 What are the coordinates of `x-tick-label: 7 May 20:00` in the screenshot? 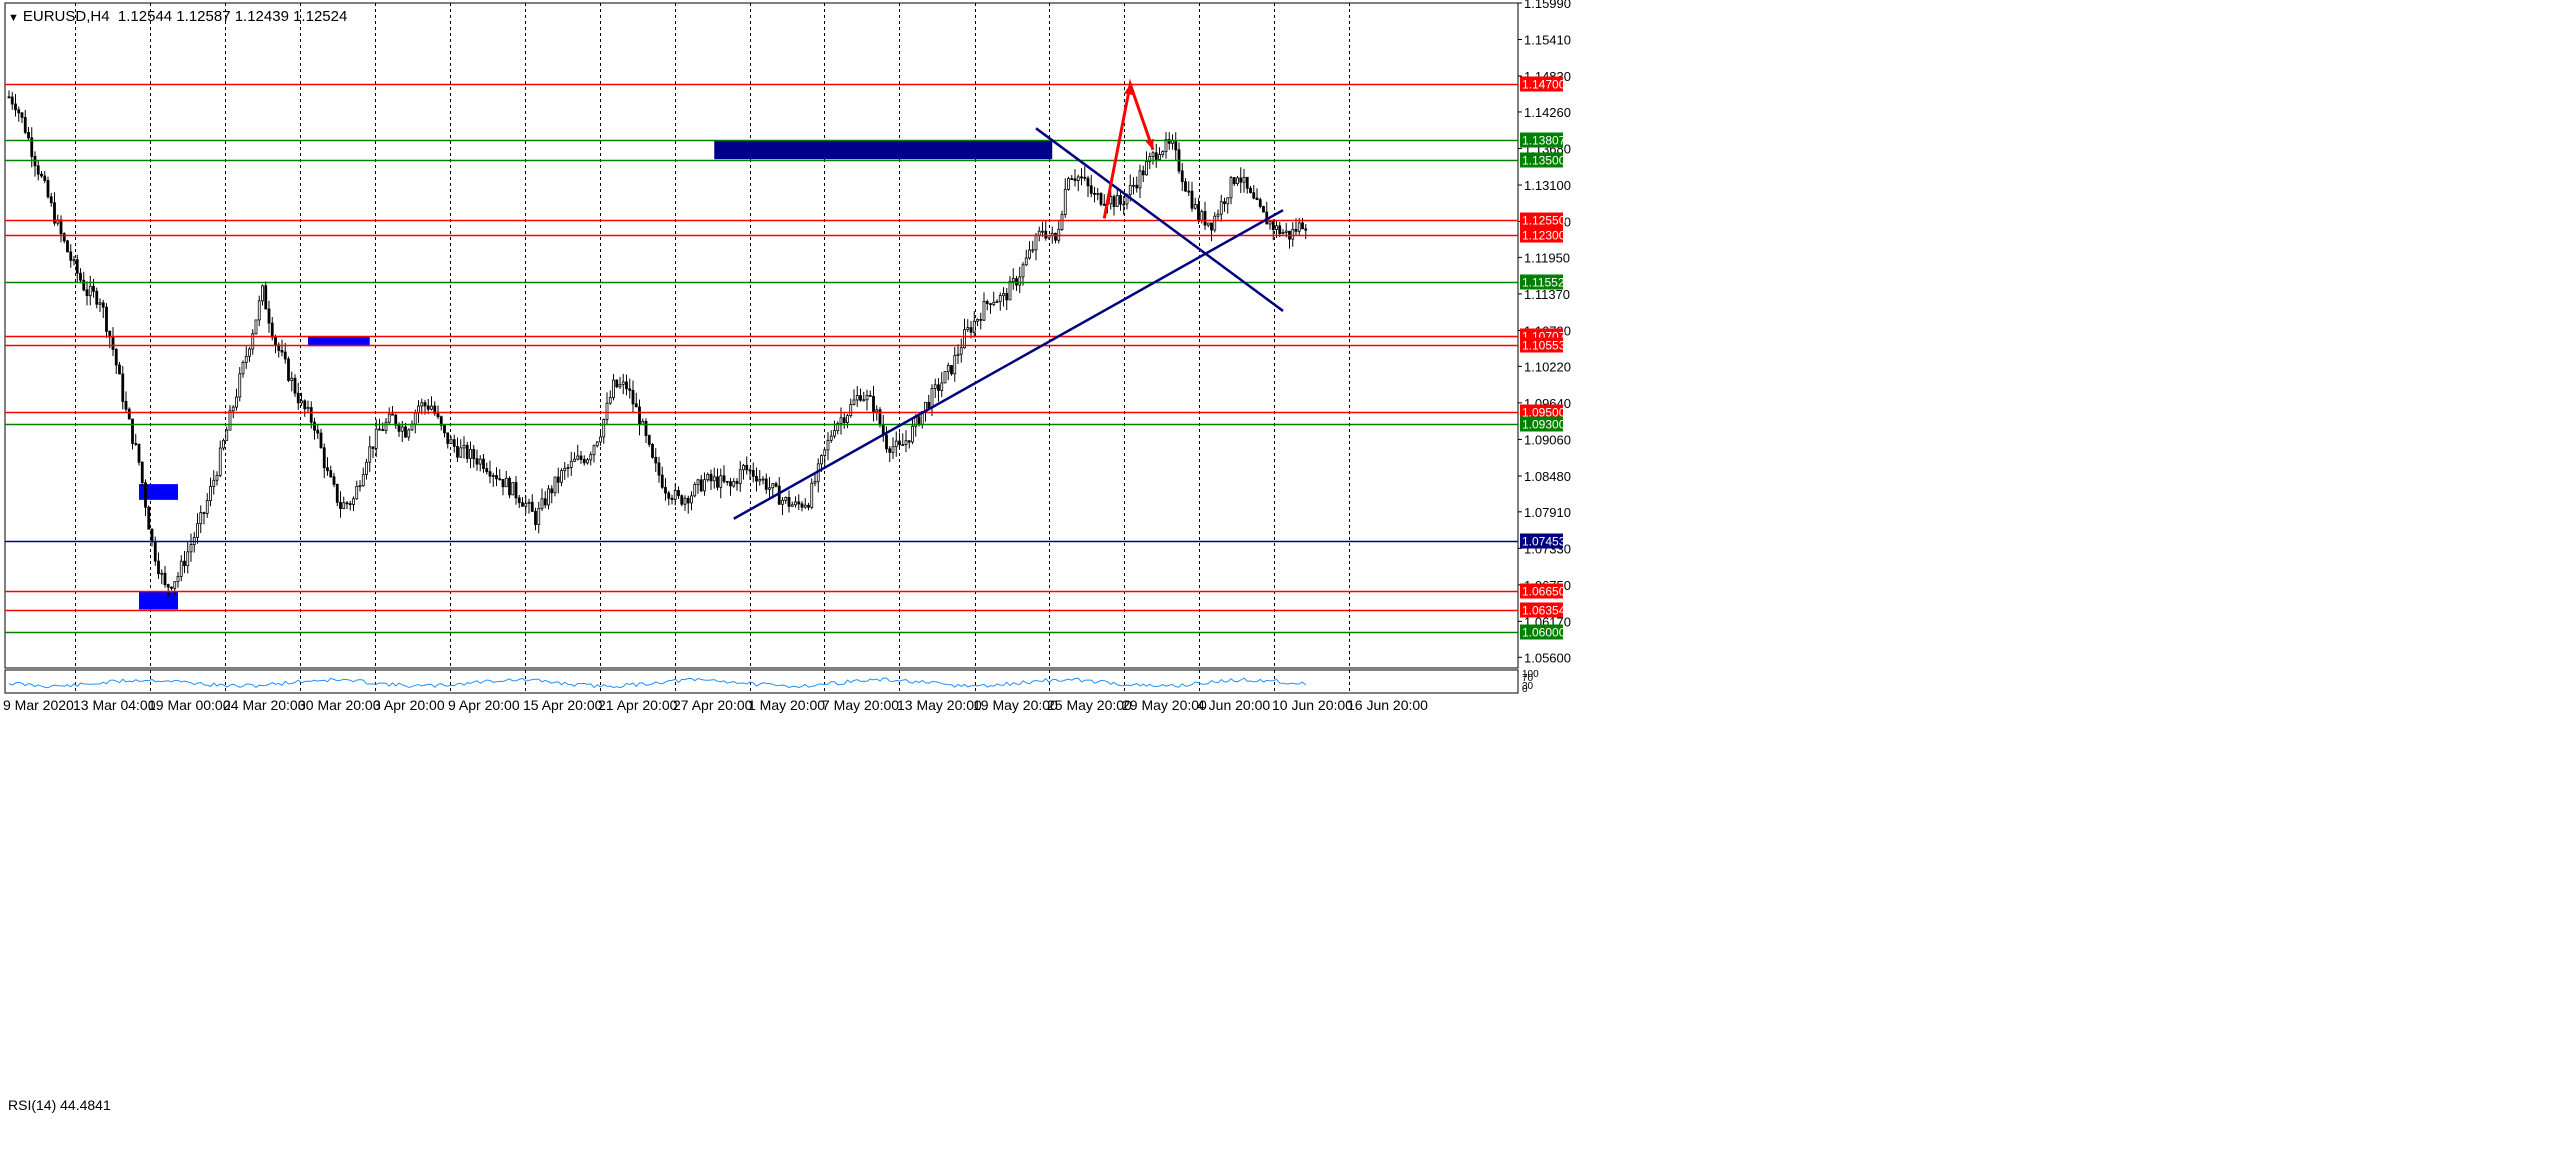 It's located at (860, 705).